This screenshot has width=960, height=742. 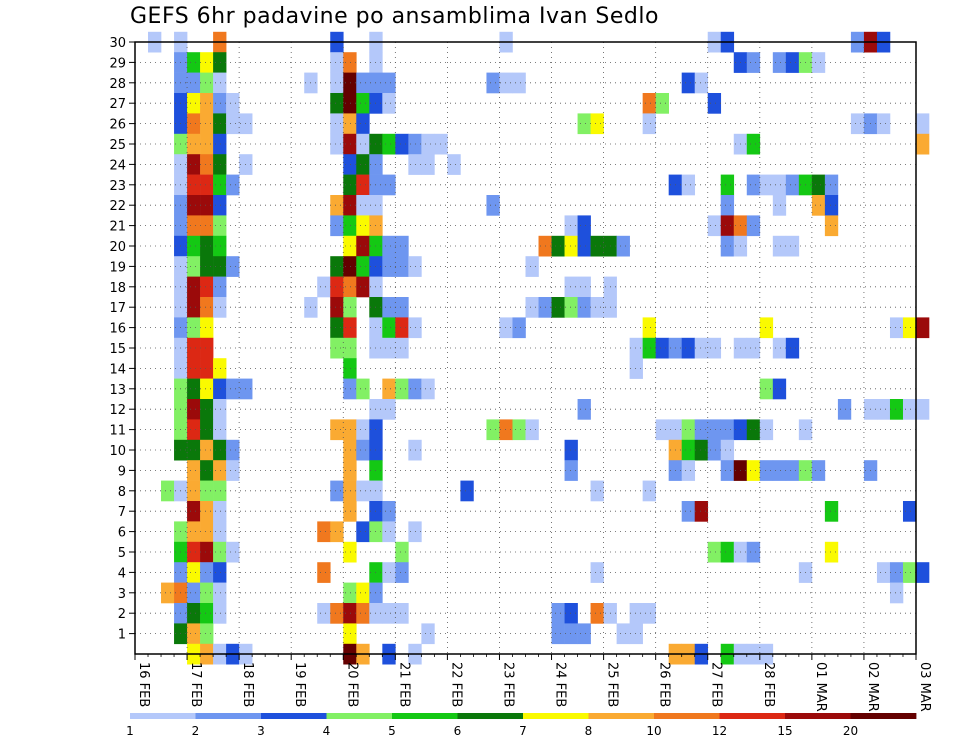 What do you see at coordinates (122, 614) in the screenshot?
I see `y-tick-label: 2` at bounding box center [122, 614].